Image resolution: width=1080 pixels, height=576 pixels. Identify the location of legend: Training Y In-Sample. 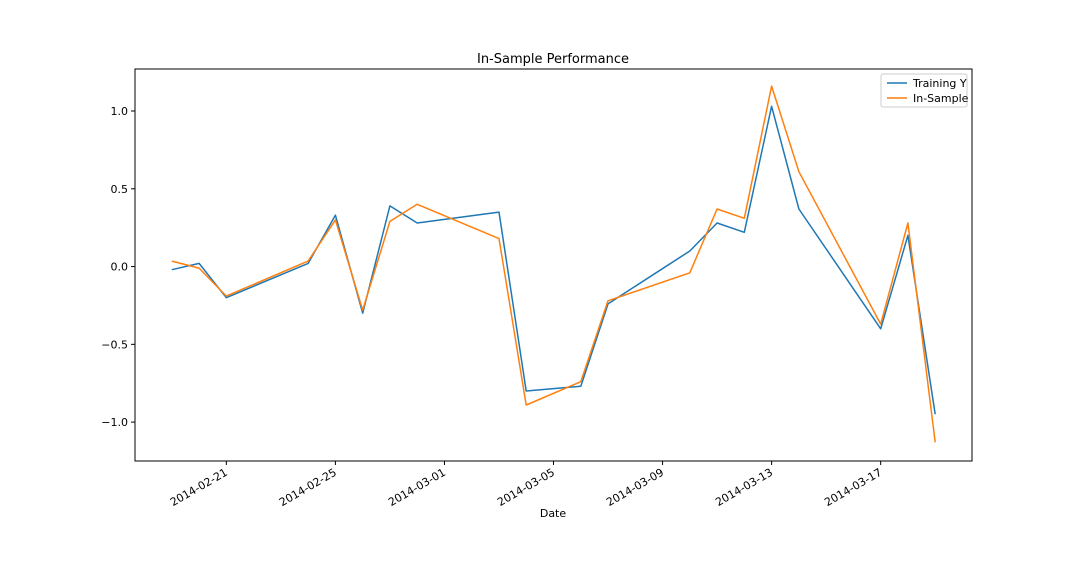
(924, 90).